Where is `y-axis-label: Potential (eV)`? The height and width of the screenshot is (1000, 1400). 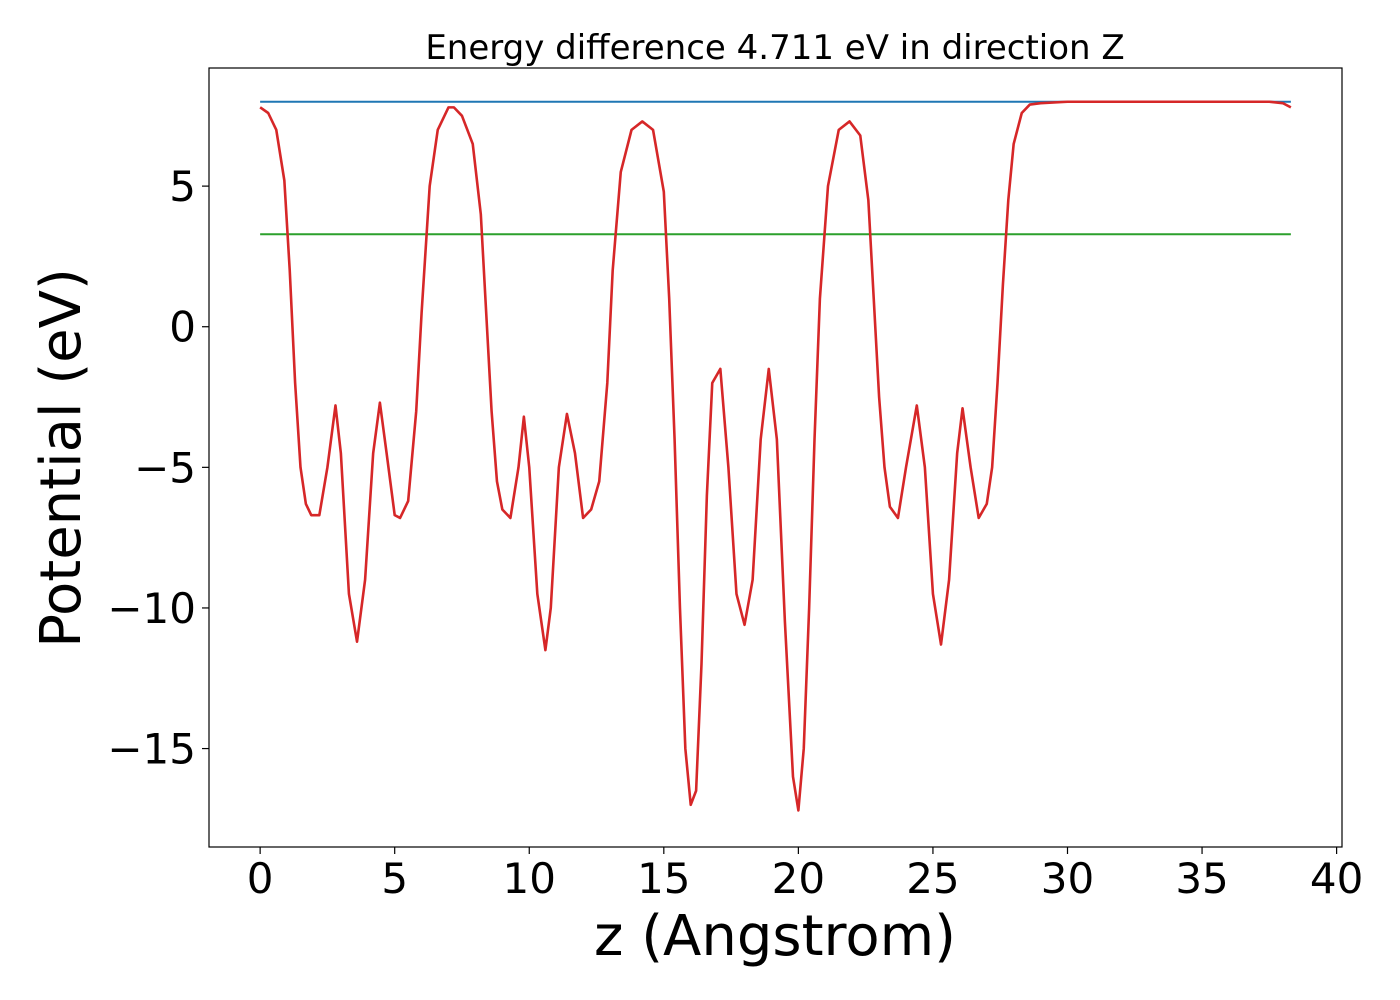 y-axis-label: Potential (eV) is located at coordinates (61, 458).